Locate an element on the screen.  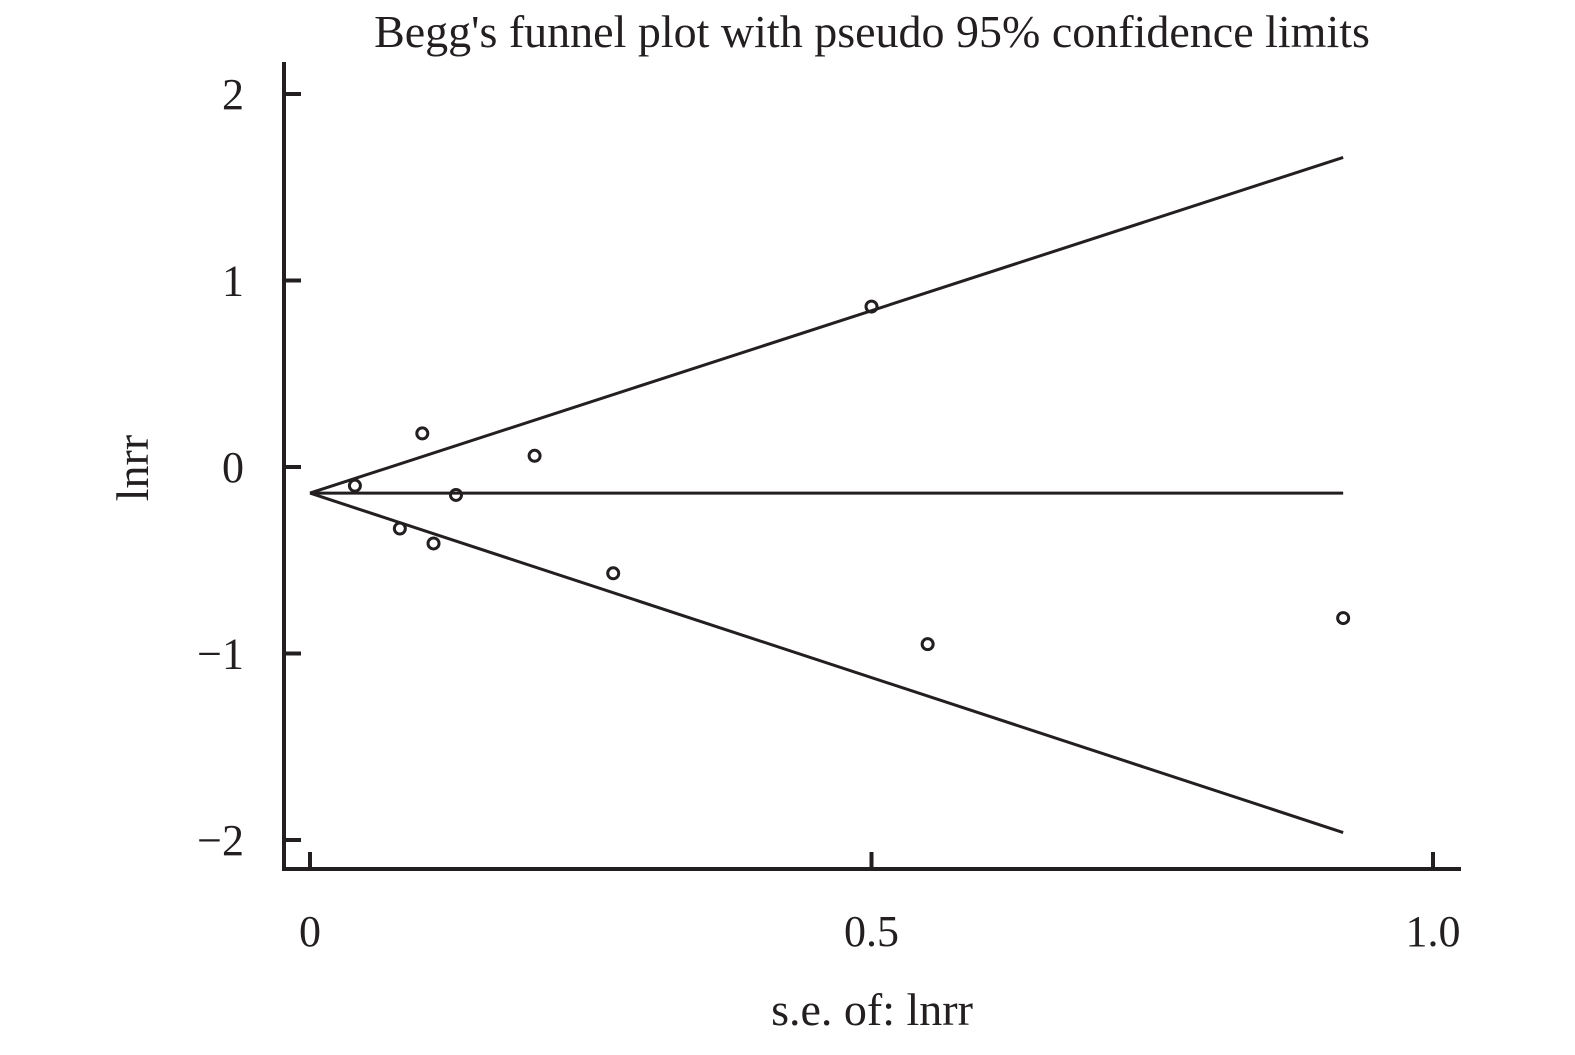
x-tick-label: 1.0 is located at coordinates (1433, 931).